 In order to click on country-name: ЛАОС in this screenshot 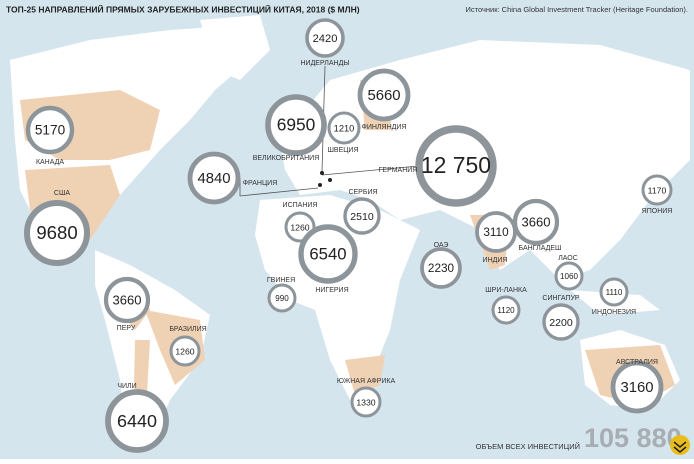, I will do `click(568, 258)`.